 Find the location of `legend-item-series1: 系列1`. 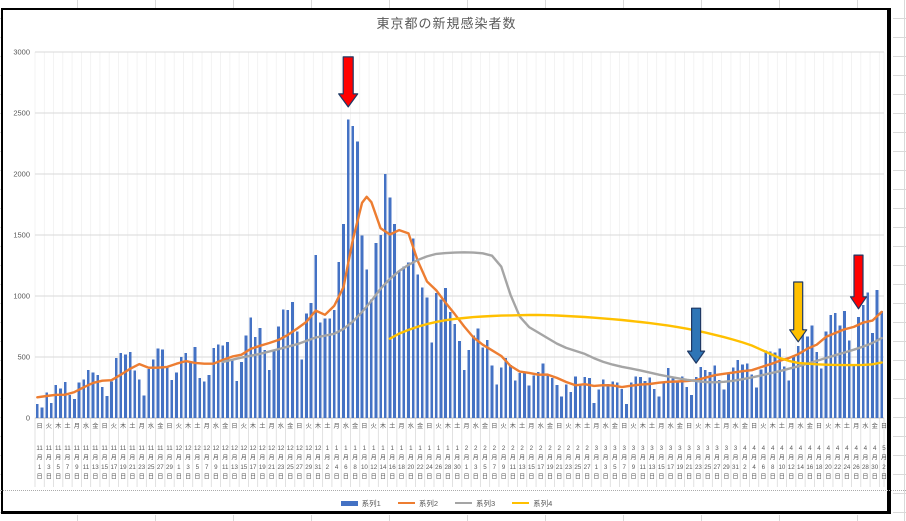

legend-item-series1: 系列1 is located at coordinates (360, 503).